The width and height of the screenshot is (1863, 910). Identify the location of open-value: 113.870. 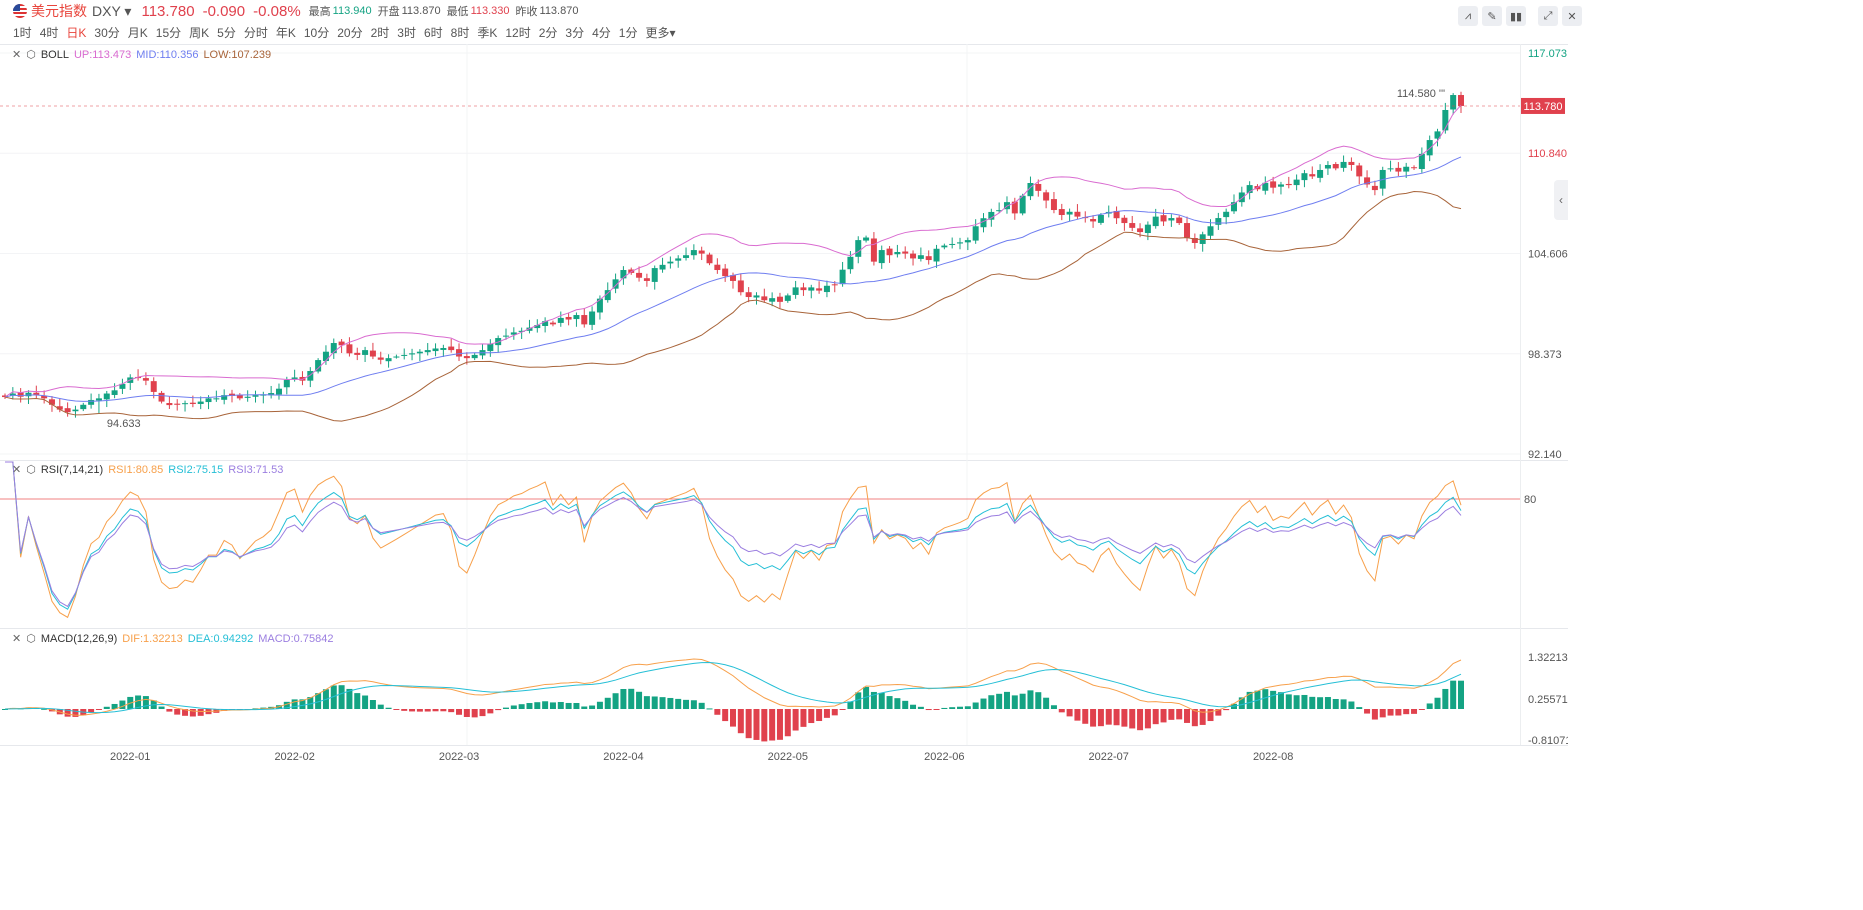
(421, 11).